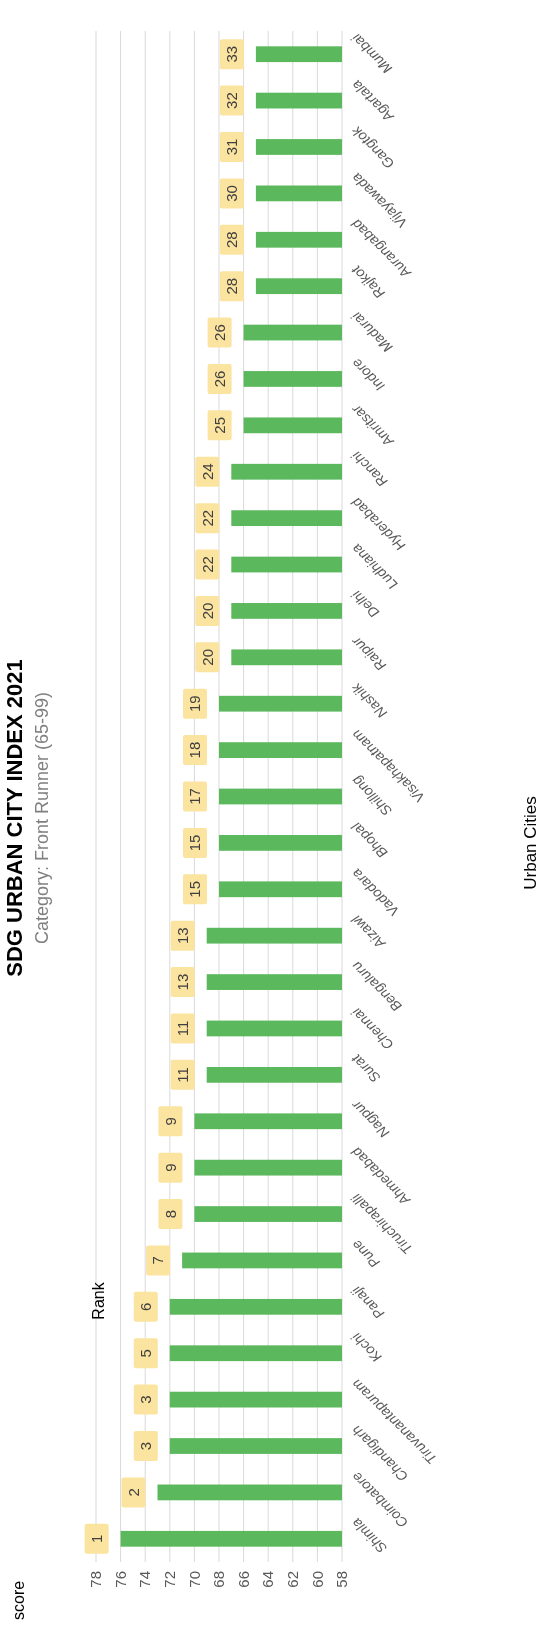 The width and height of the screenshot is (556, 1629). I want to click on annotation: 17, so click(195, 796).